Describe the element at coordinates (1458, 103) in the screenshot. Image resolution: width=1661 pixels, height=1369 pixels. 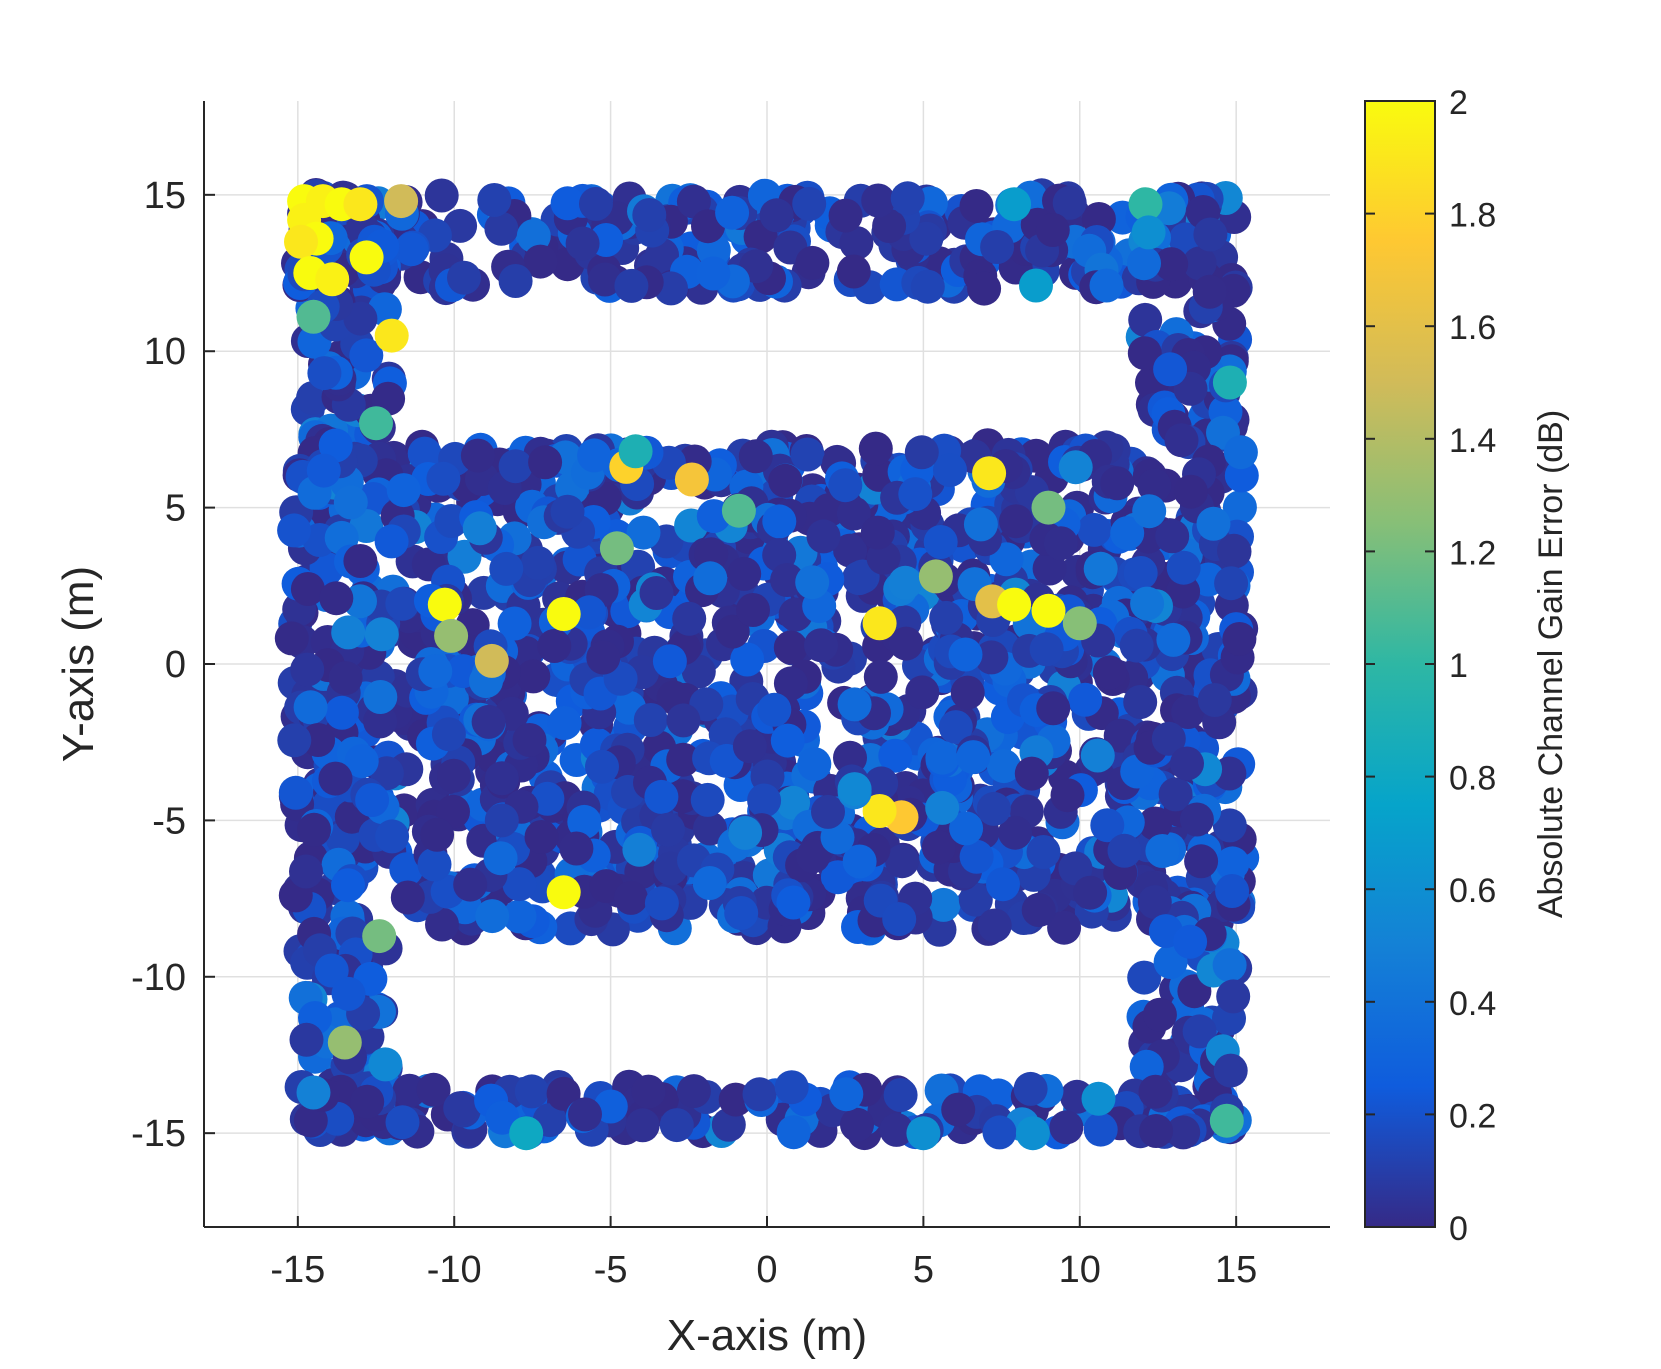
I see `colorbar-tick-label: 2` at that location.